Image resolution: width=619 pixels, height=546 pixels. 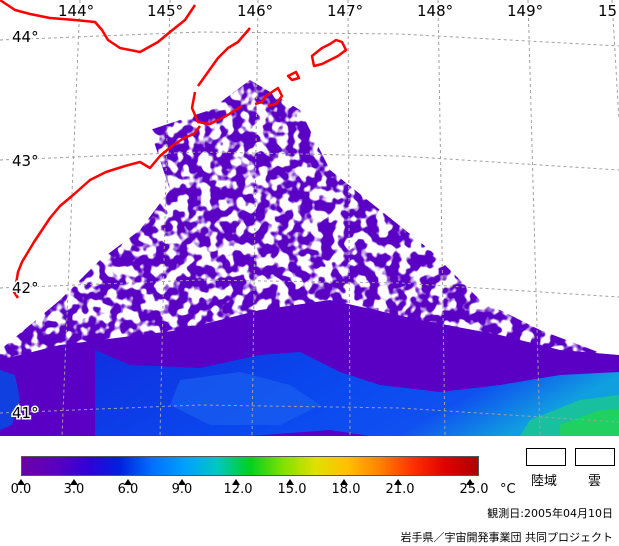 I want to click on tick-label-12: 12.0, so click(x=238, y=489).